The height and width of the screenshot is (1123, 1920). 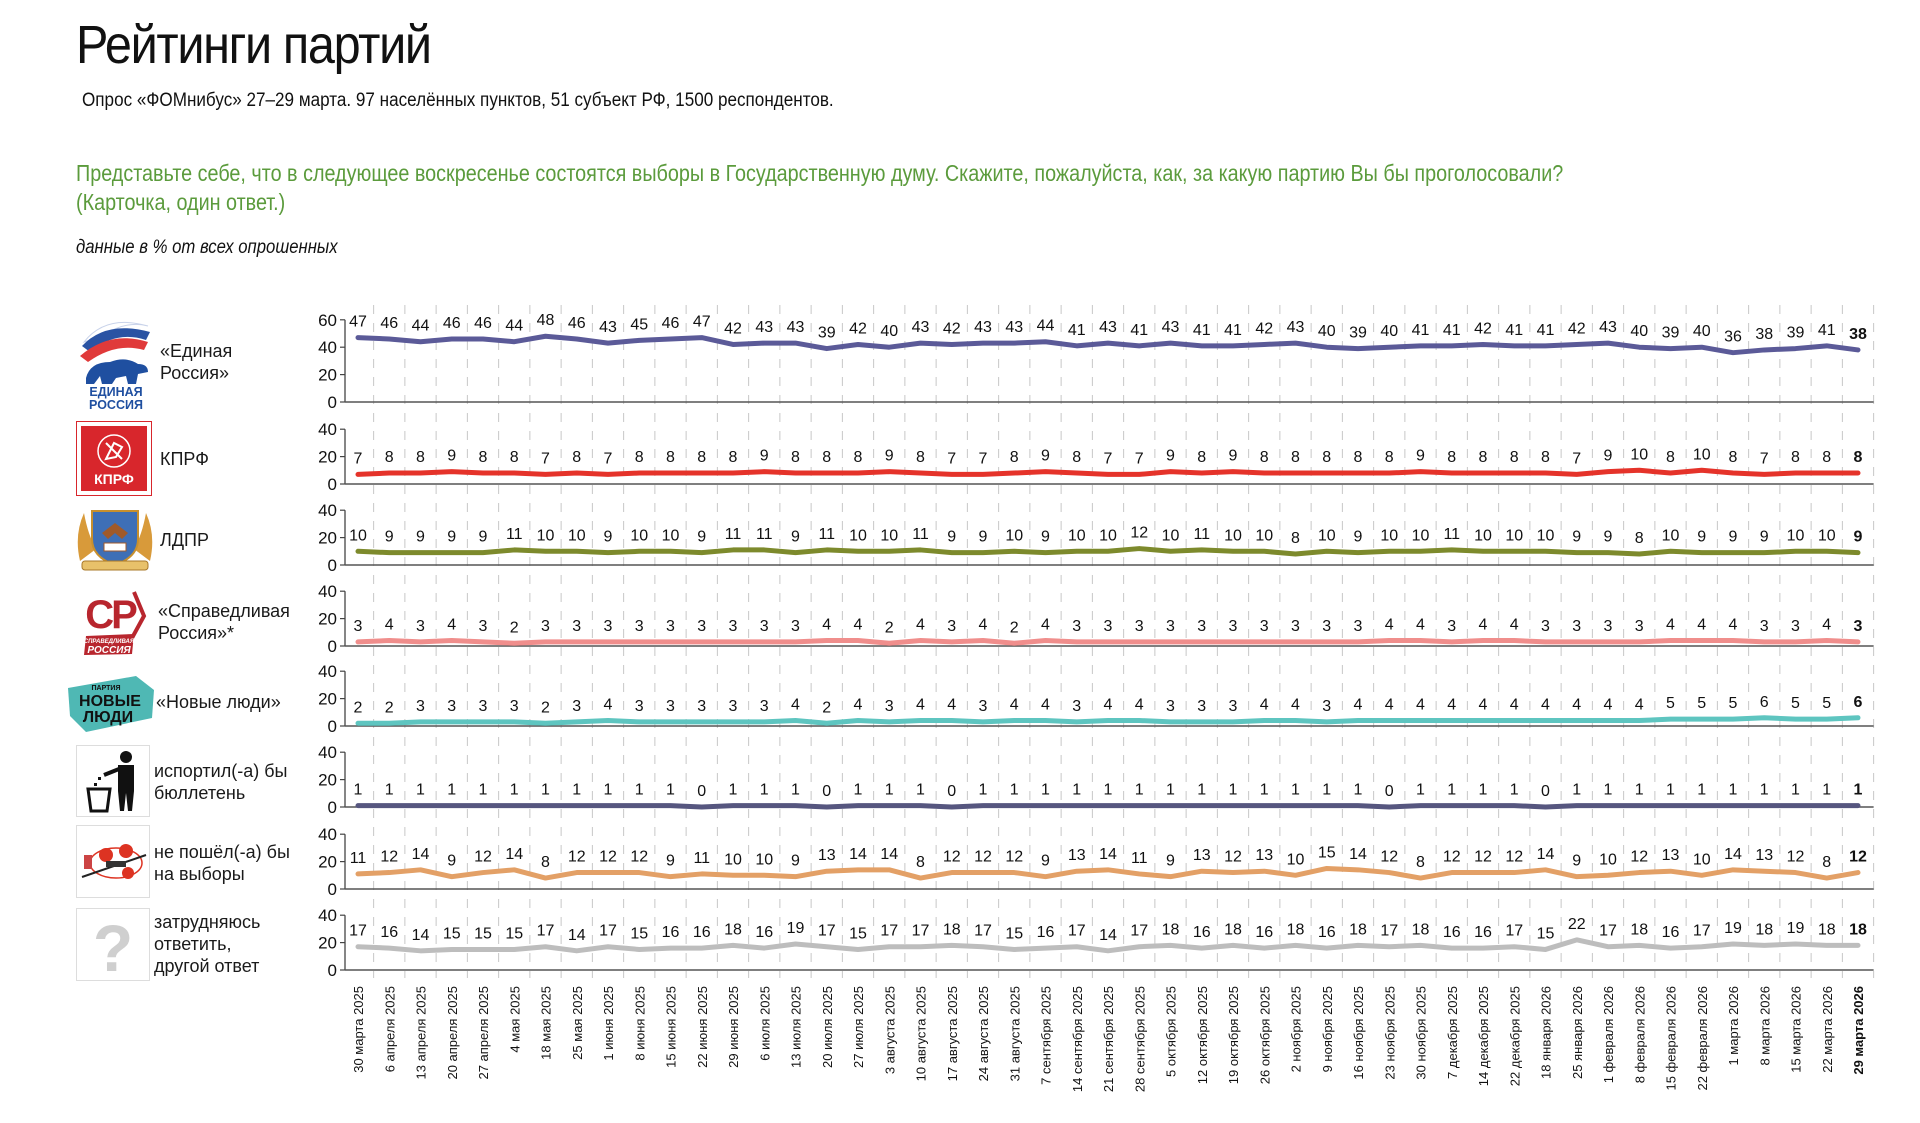 What do you see at coordinates (1514, 330) in the screenshot?
I see `data-label: 41` at bounding box center [1514, 330].